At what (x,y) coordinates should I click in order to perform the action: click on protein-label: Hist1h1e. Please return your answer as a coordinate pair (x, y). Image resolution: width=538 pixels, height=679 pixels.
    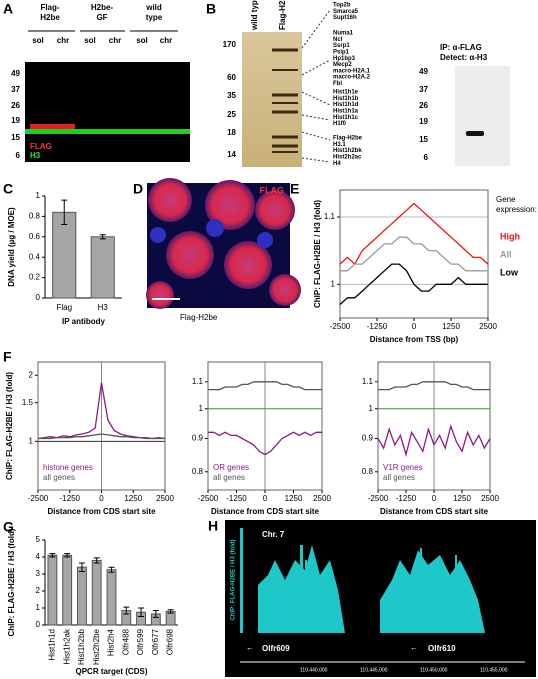
    Looking at the image, I should click on (346, 93).